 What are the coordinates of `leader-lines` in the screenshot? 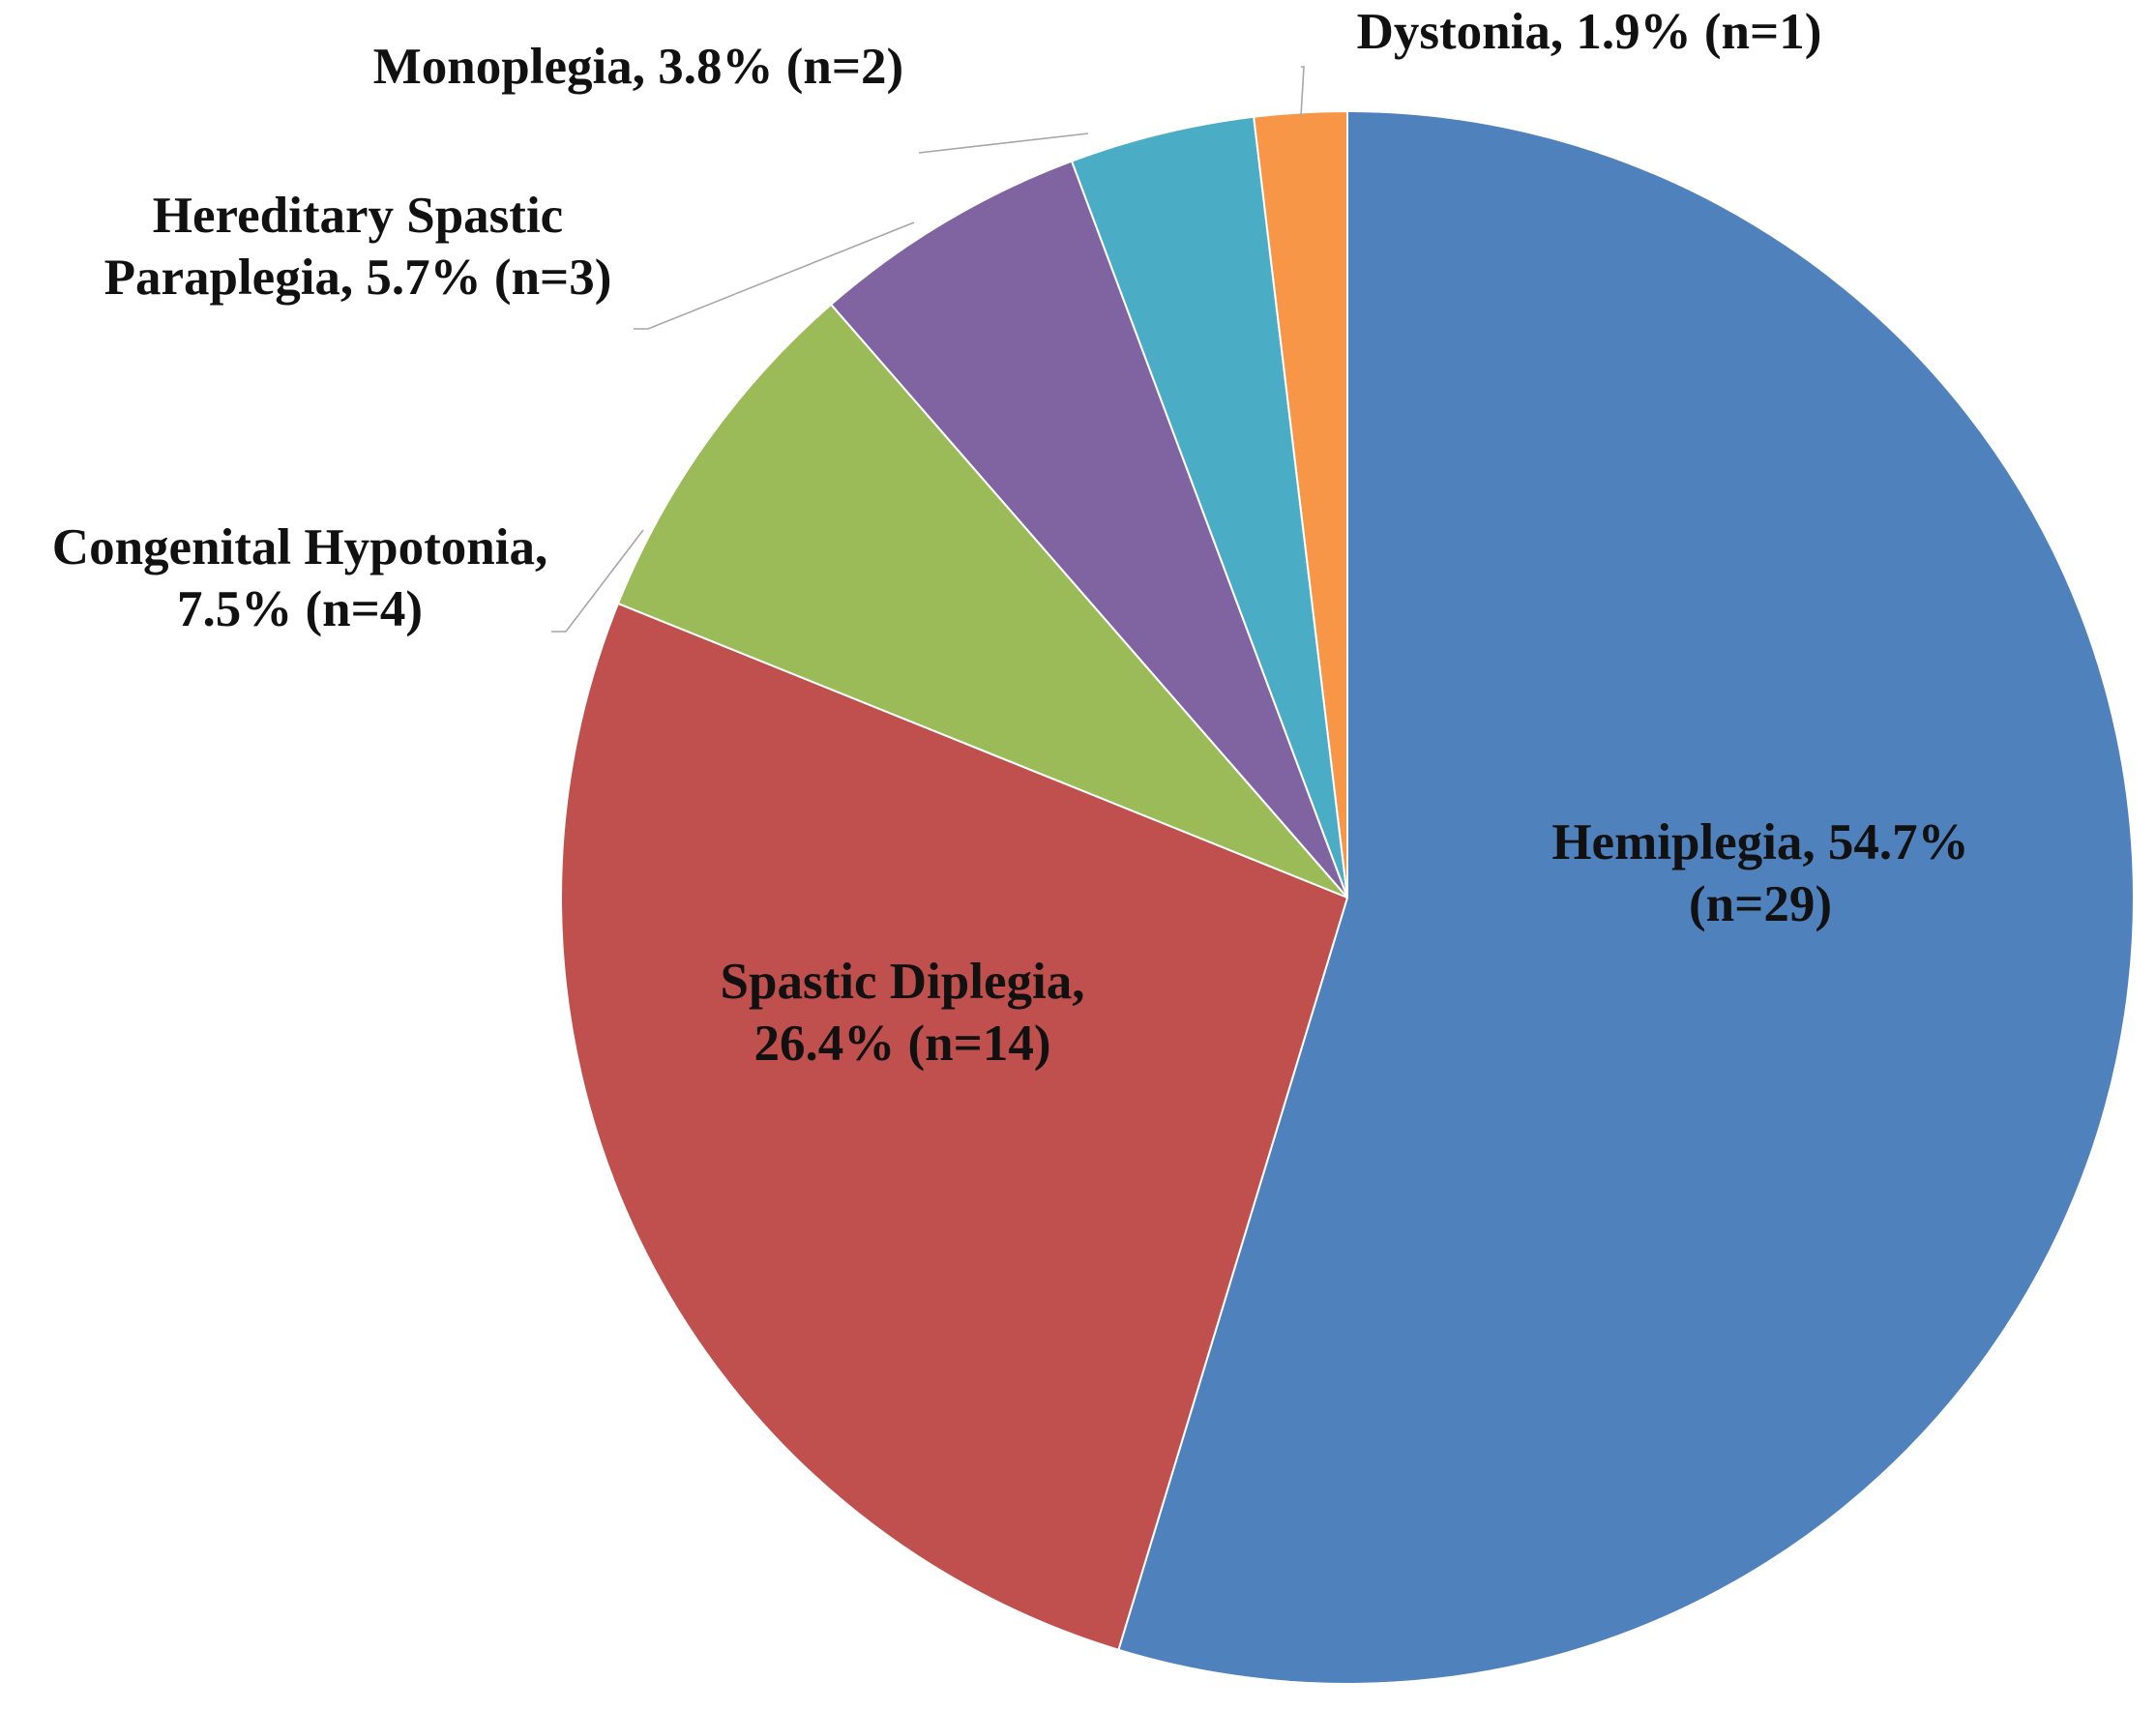 It's located at (928, 349).